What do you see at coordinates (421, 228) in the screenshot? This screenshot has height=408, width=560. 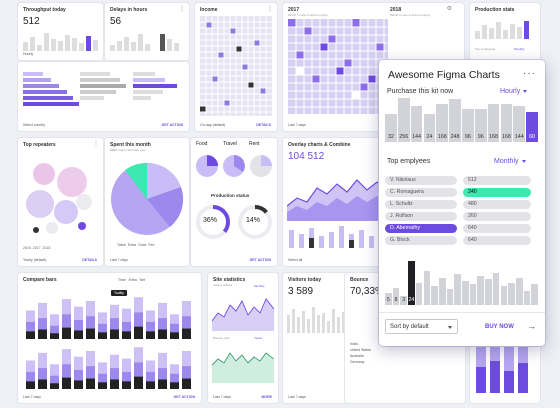 I see `employee-name: D. Abernathy` at bounding box center [421, 228].